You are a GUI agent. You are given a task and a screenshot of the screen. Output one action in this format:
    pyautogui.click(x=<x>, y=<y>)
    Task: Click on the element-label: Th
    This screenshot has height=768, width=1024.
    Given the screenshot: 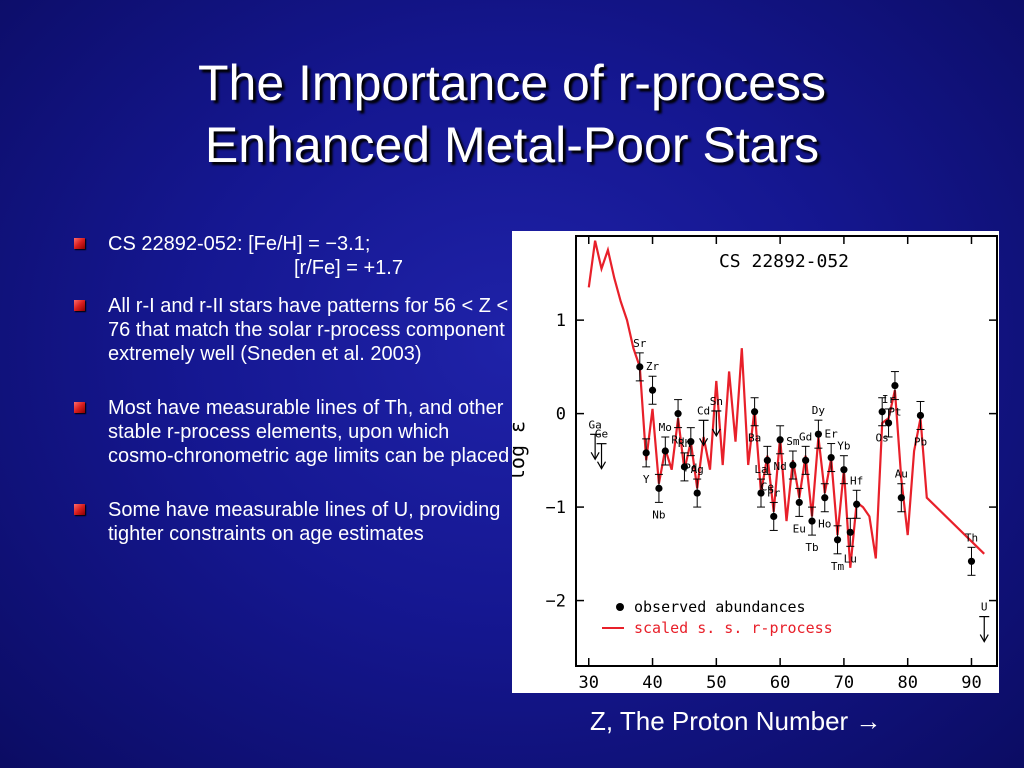 What is the action you would take?
    pyautogui.click(x=971, y=537)
    